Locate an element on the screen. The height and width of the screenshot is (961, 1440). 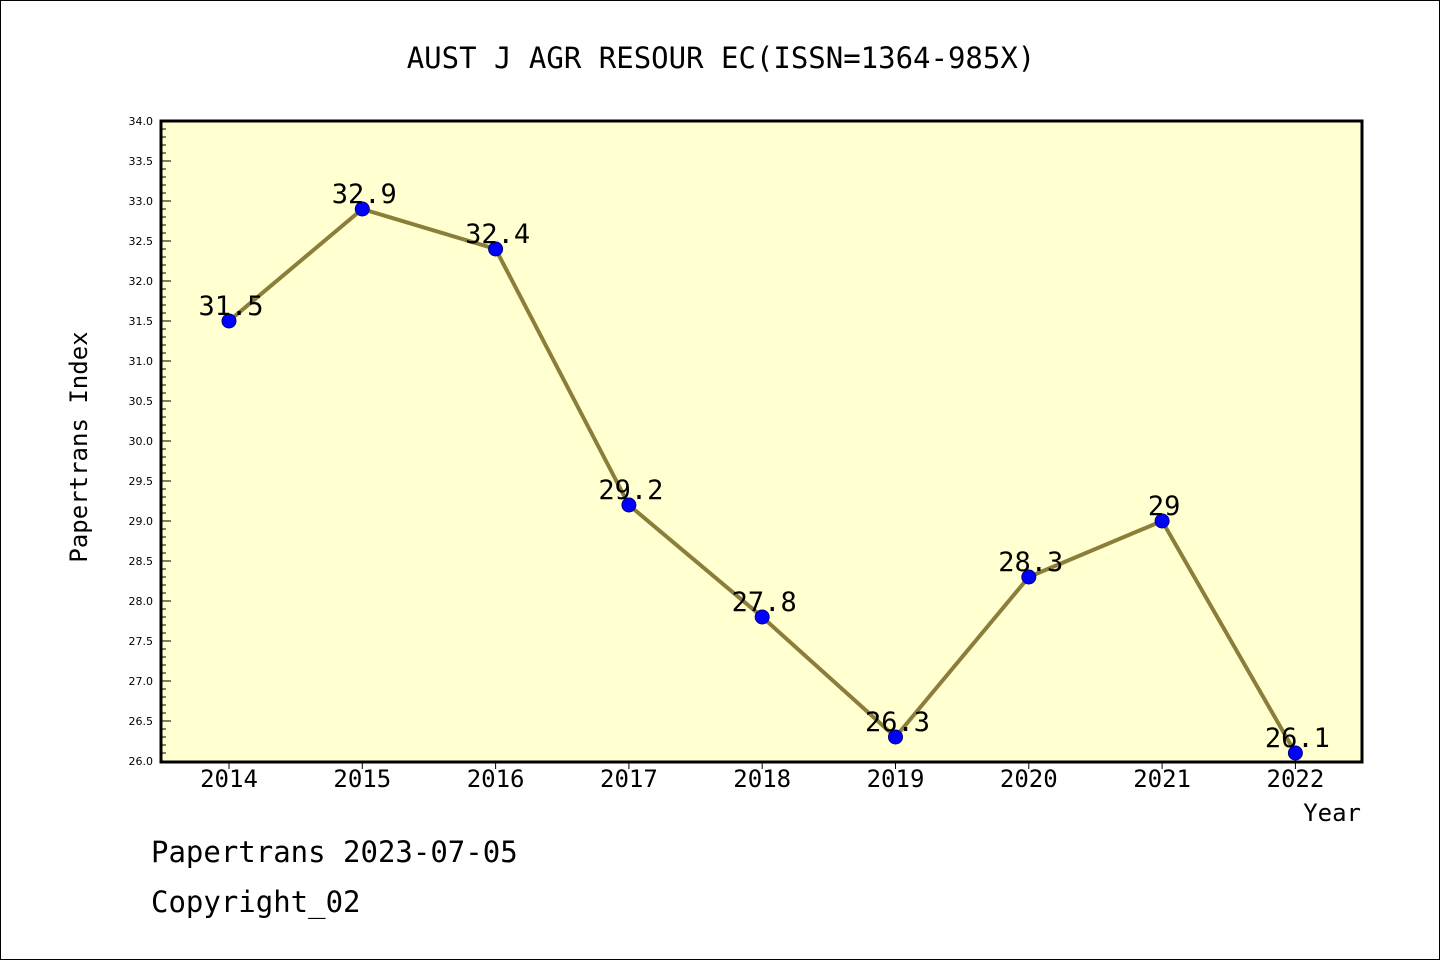
data-label: 32.4 is located at coordinates (497, 234).